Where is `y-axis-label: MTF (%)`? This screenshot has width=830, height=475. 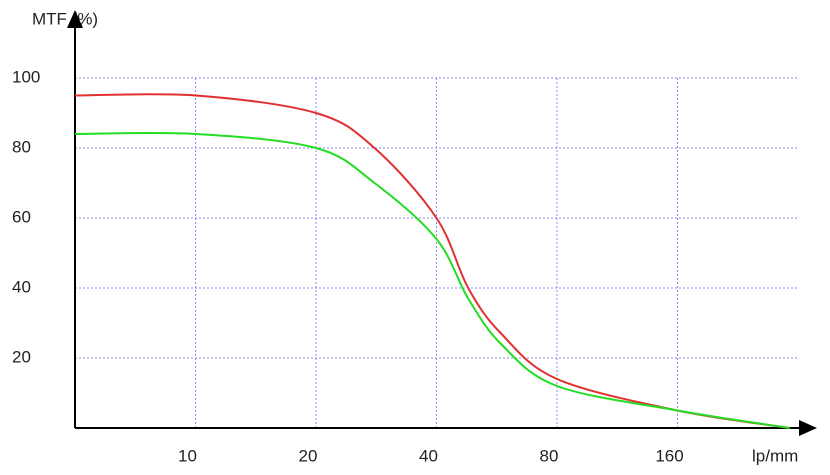 y-axis-label: MTF (%) is located at coordinates (65, 18).